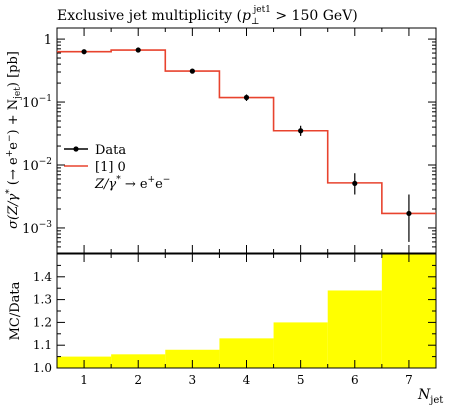 The height and width of the screenshot is (407, 450). What do you see at coordinates (132, 183) in the screenshot?
I see `legend-process-label: Z/γ* → e+e−` at bounding box center [132, 183].